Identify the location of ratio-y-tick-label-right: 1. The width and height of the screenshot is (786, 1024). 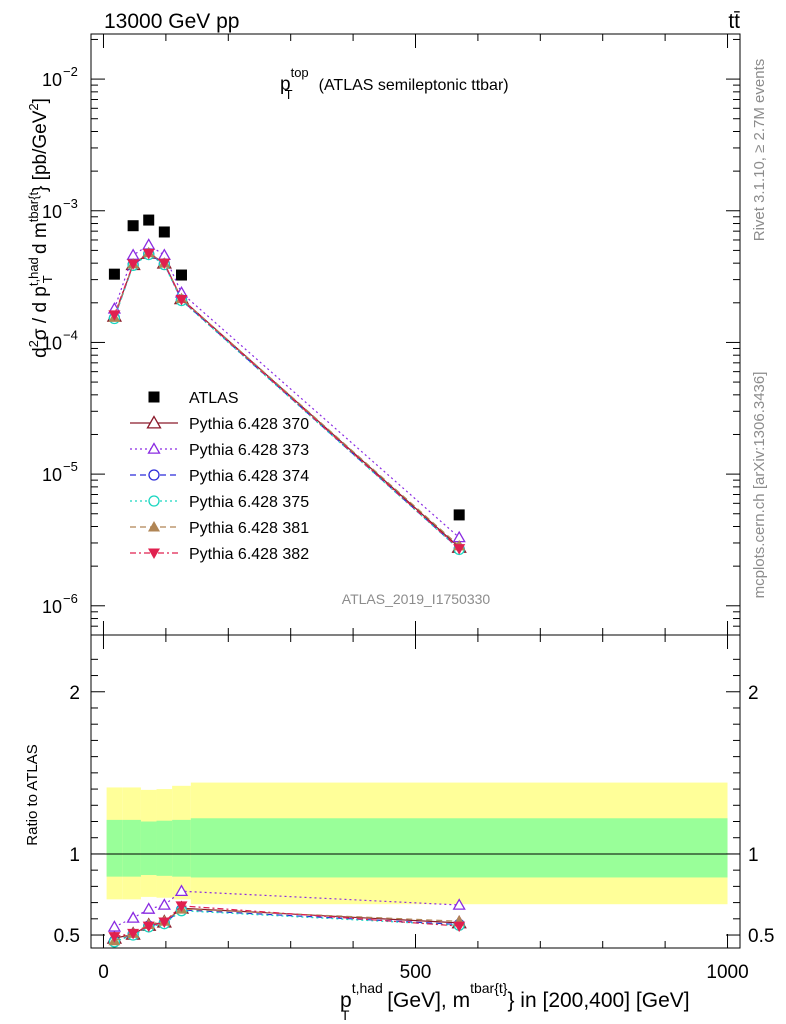
(753, 855).